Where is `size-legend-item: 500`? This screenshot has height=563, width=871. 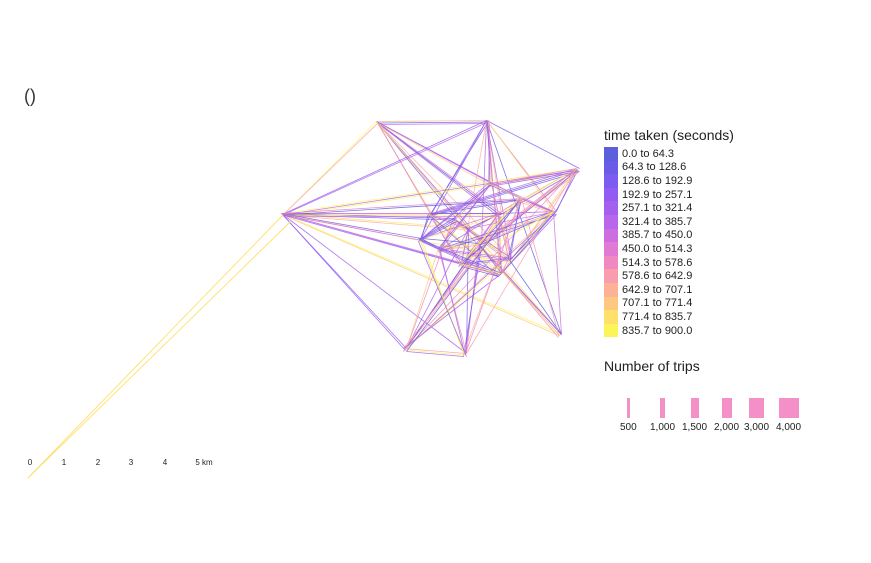
size-legend-item: 500 is located at coordinates (628, 415).